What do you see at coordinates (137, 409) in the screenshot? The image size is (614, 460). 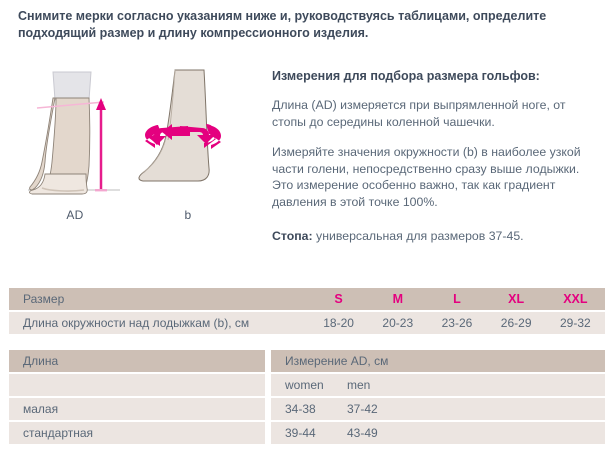 I see `length-row-label-small: малая` at bounding box center [137, 409].